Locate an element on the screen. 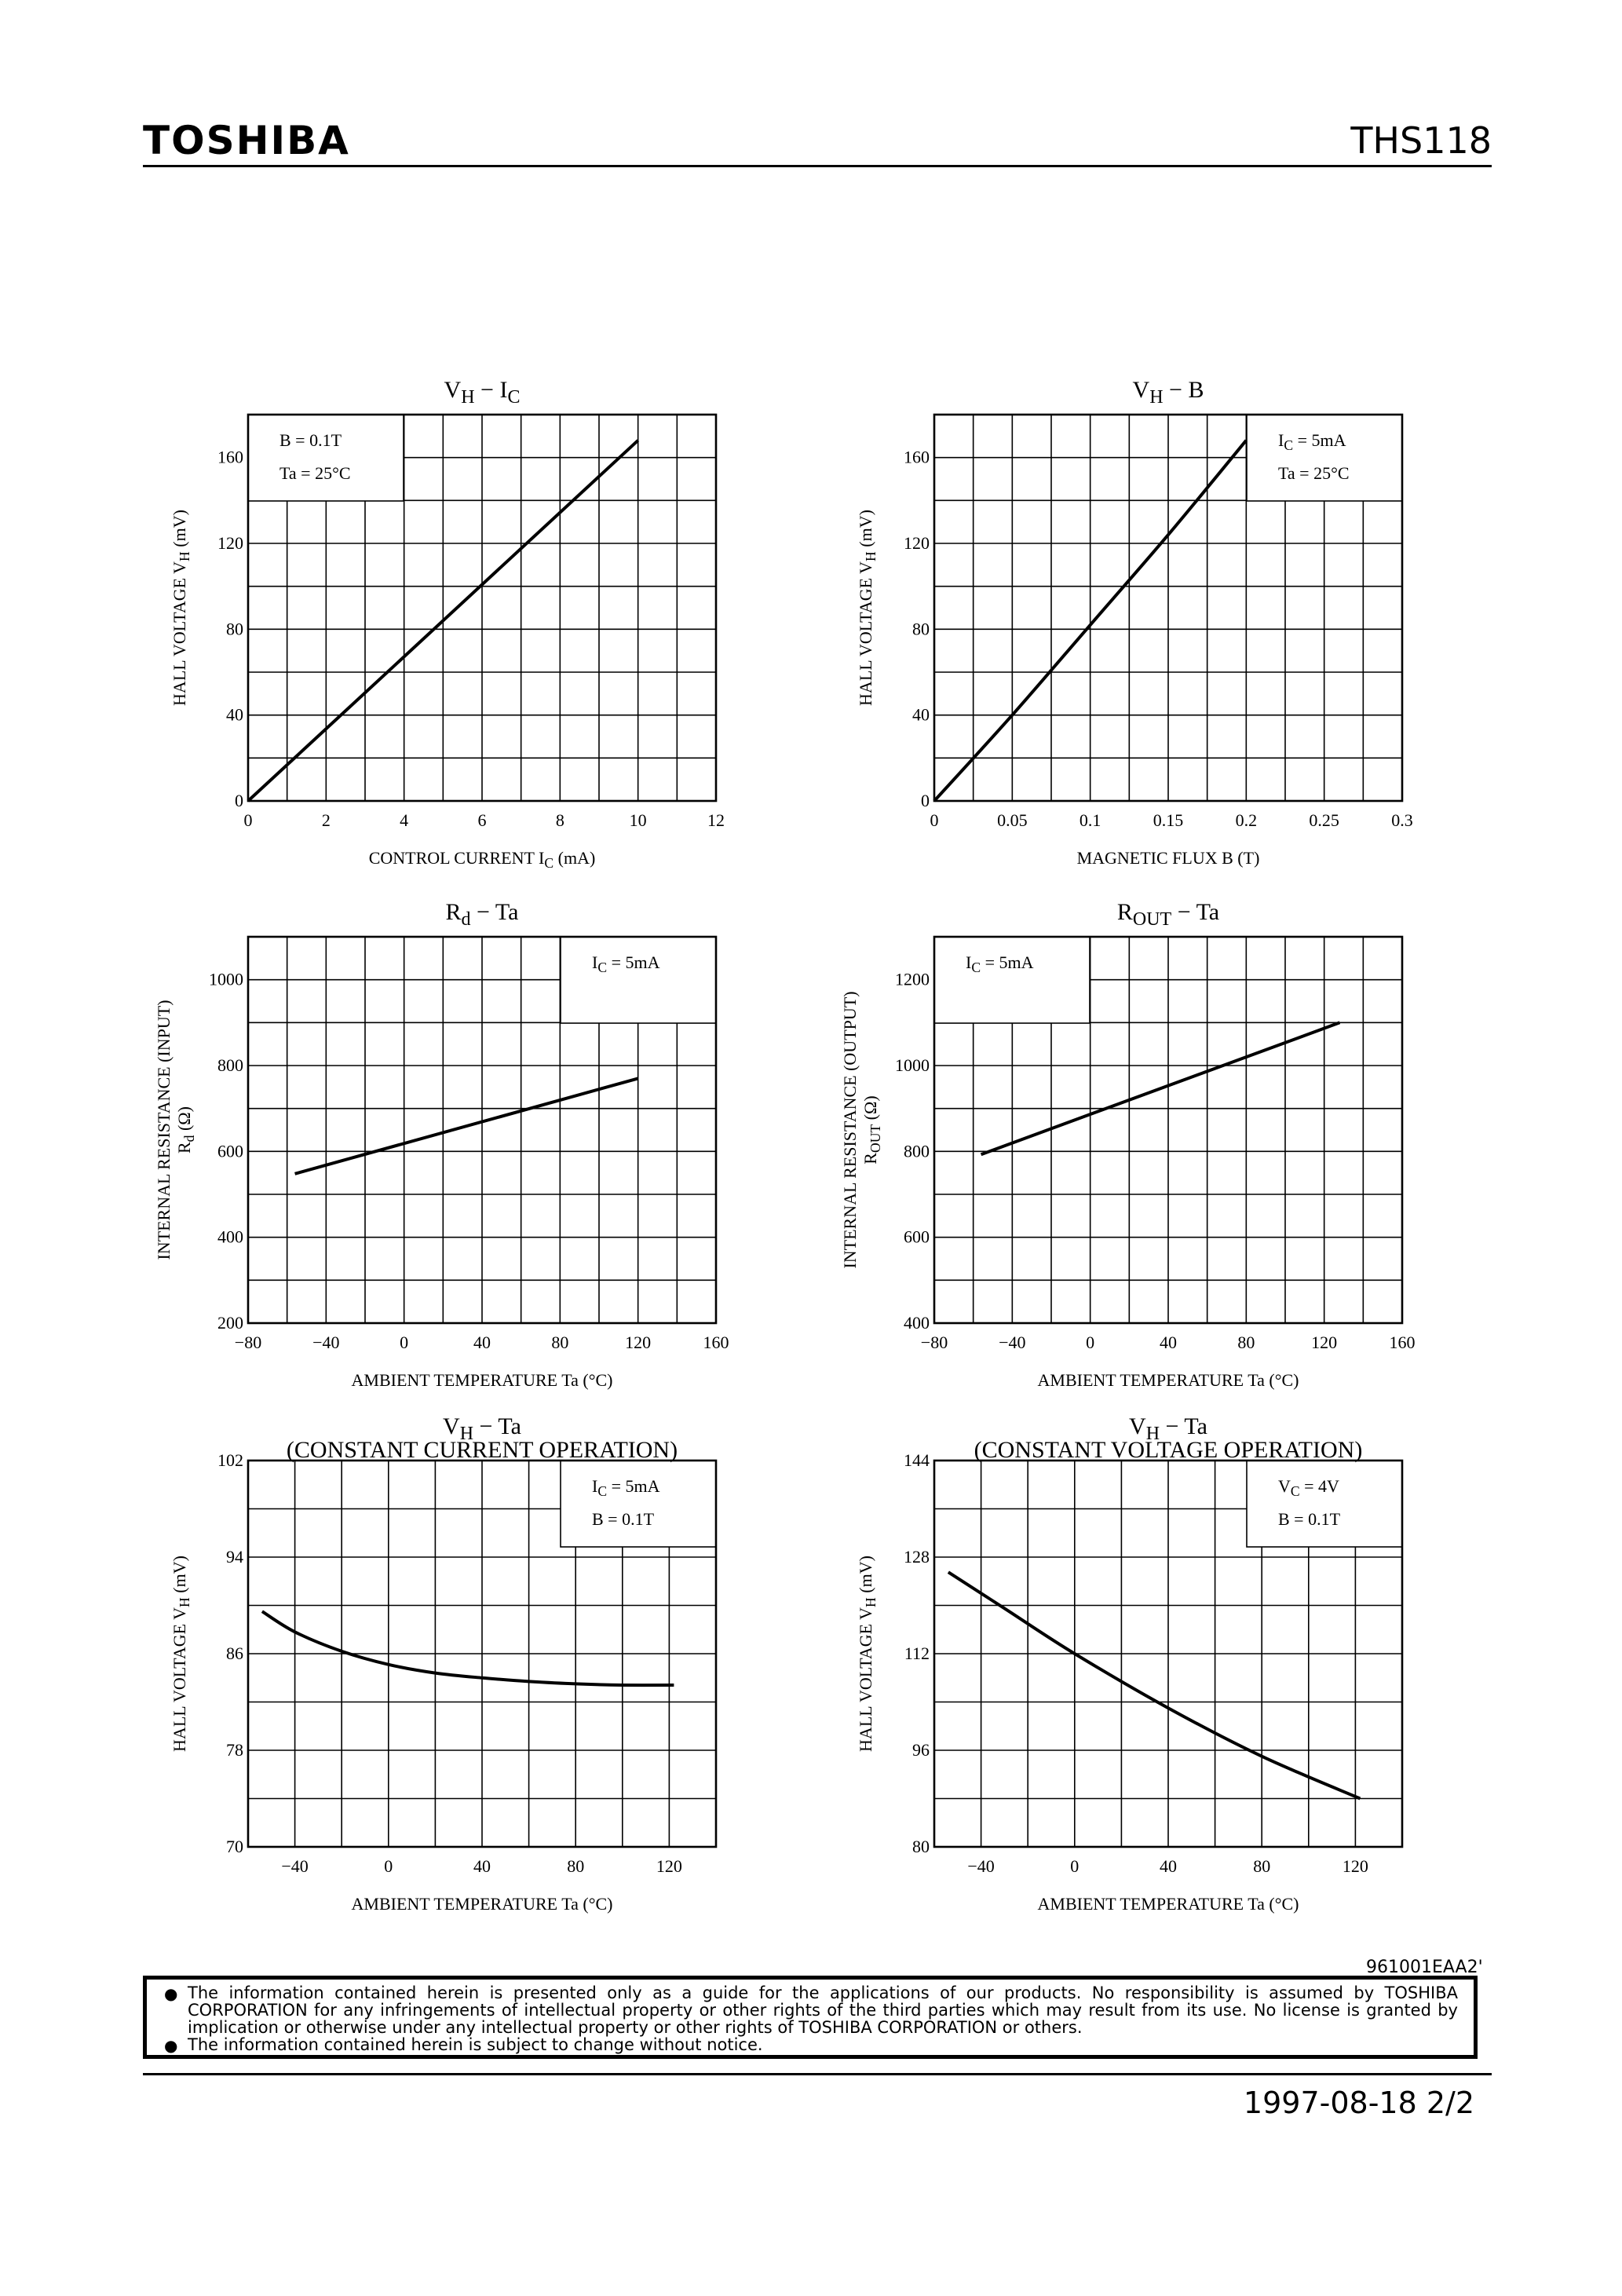 The width and height of the screenshot is (1622, 2296). x-tick-label: 4 is located at coordinates (404, 820).